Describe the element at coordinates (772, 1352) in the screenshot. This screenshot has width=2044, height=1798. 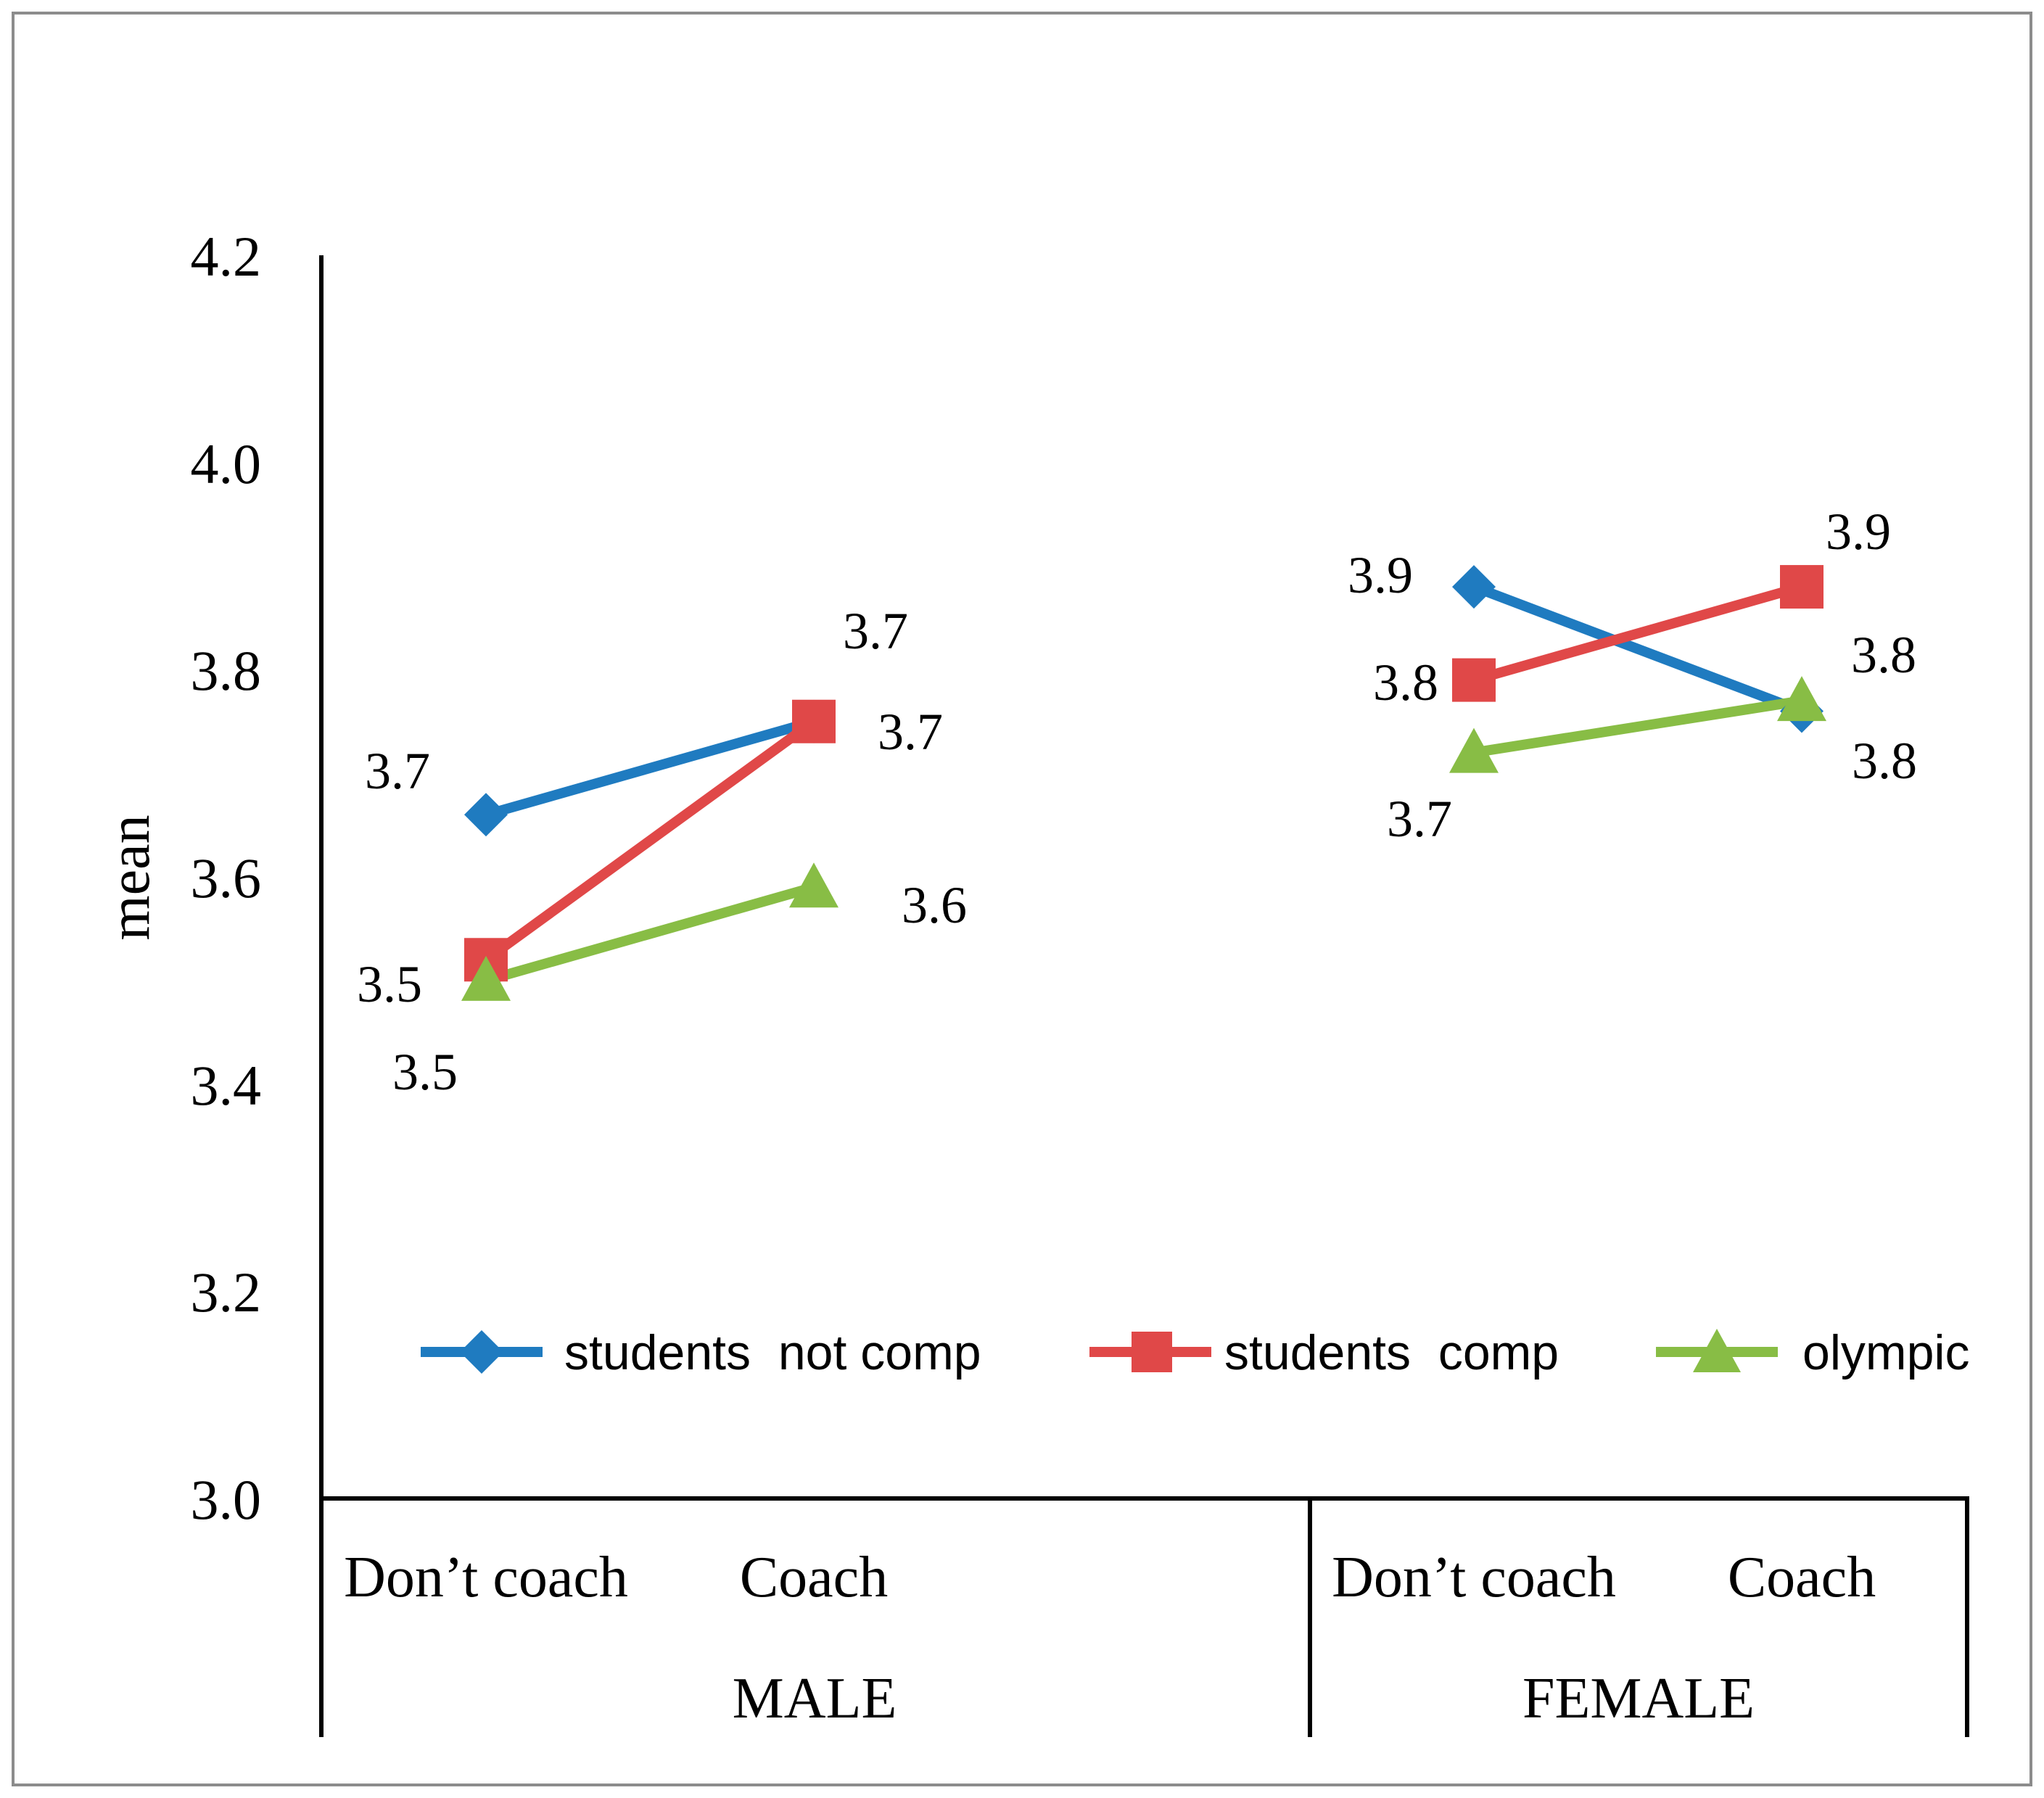
I see `legend-label: students not comp` at that location.